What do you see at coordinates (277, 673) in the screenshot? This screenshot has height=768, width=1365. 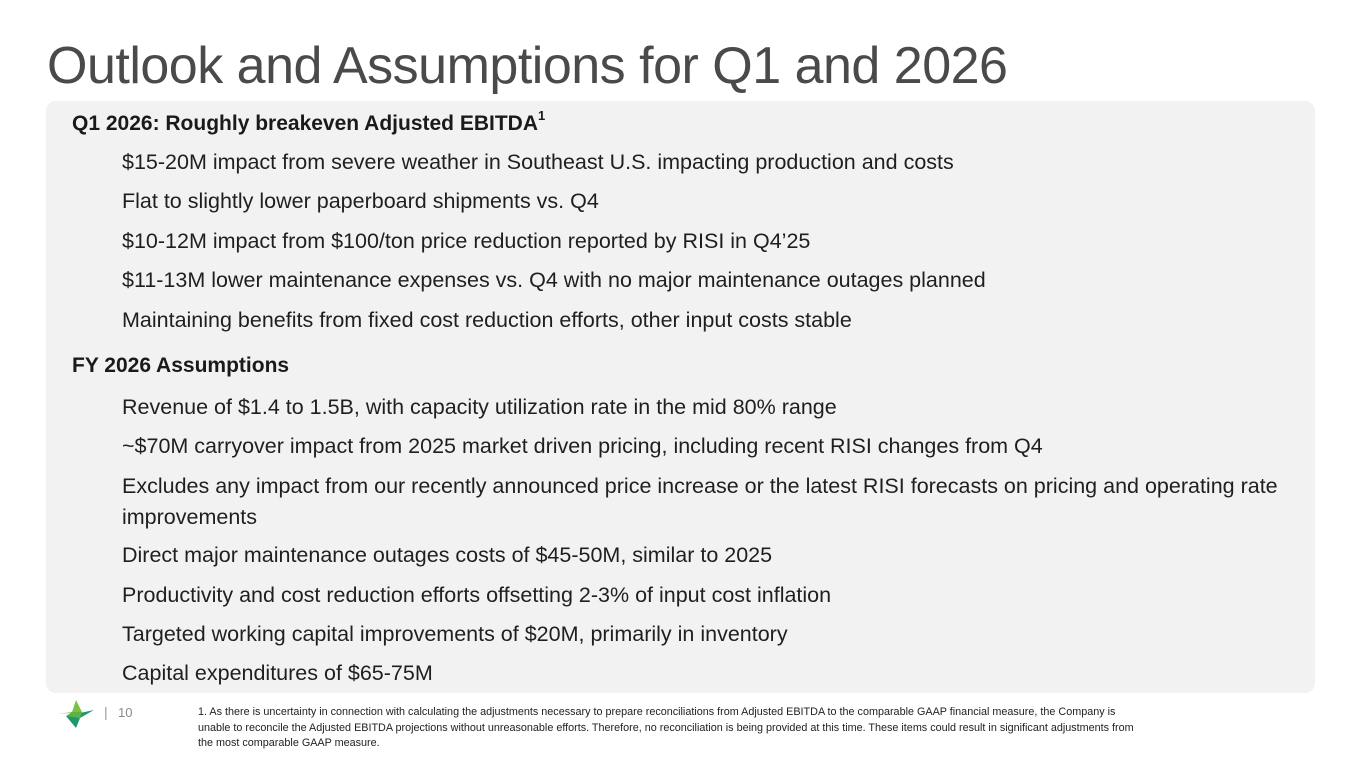 I see `fy-bullet: Capital expenditures of $65-75M` at bounding box center [277, 673].